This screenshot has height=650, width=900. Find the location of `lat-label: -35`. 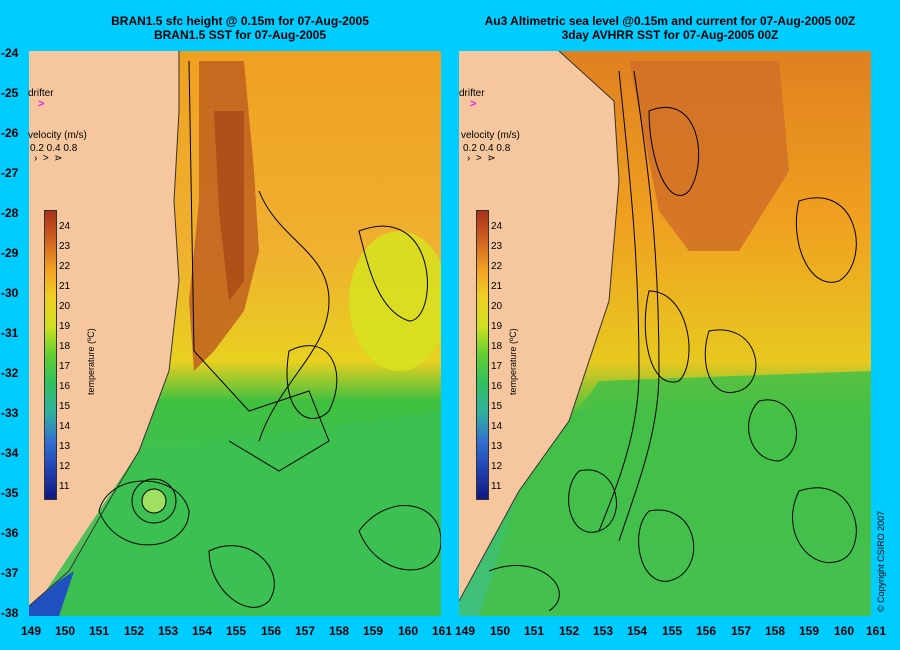

lat-label: -35 is located at coordinates (10, 493).